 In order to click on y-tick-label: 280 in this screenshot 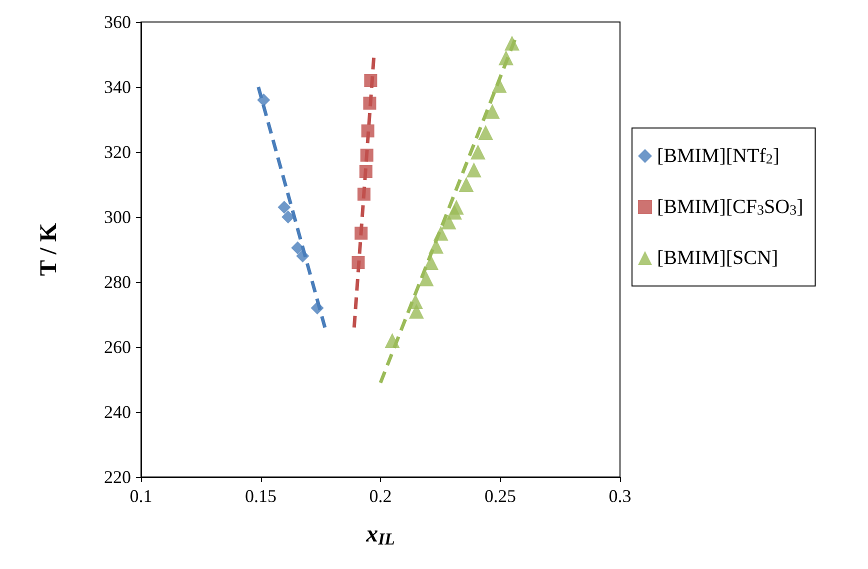, I will do `click(117, 282)`.